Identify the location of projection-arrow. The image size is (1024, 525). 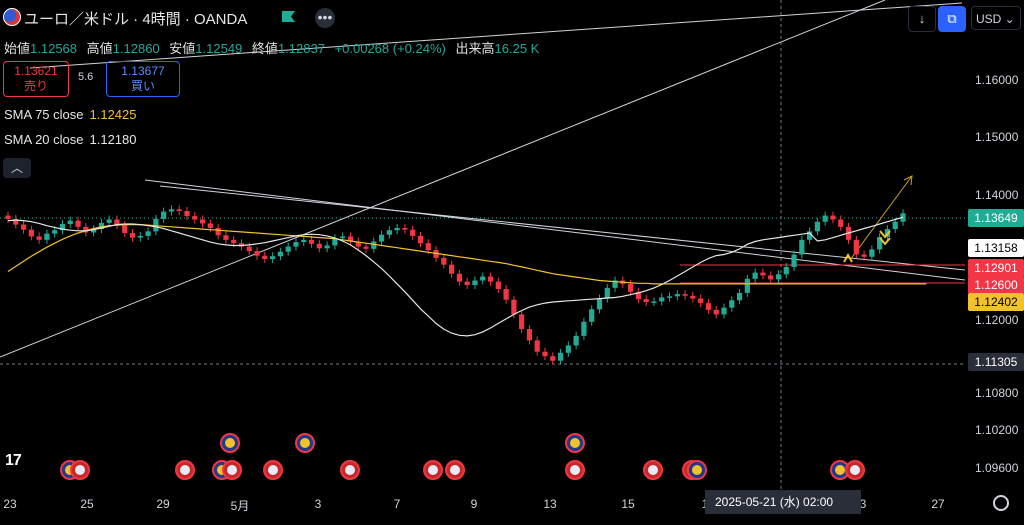
(881, 218).